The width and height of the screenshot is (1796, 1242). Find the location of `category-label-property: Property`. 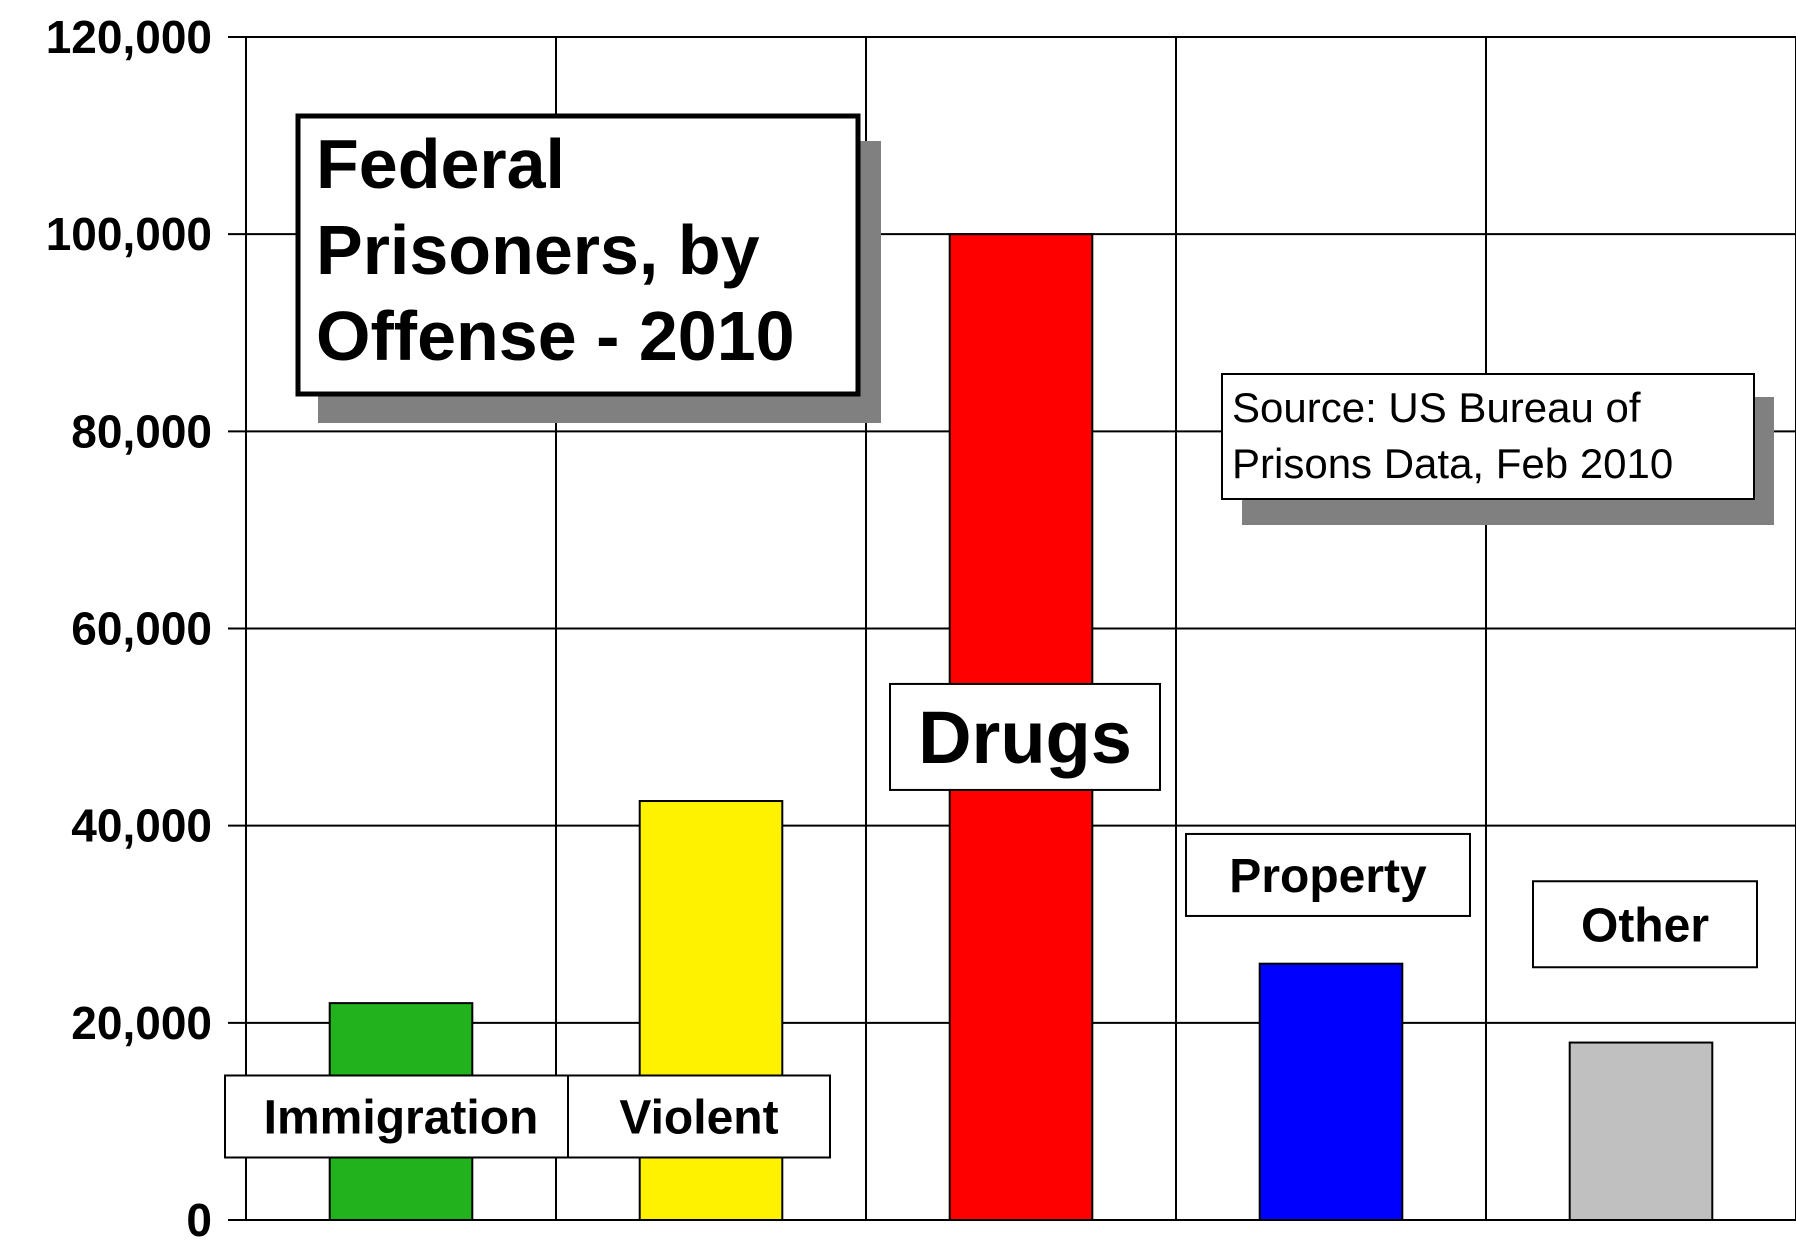

category-label-property: Property is located at coordinates (1328, 874).